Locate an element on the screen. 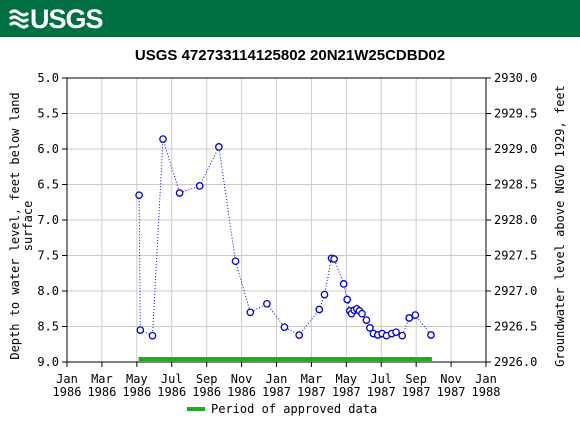 This screenshot has width=580, height=430. y2-tick-label: 2928.5 is located at coordinates (515, 185).